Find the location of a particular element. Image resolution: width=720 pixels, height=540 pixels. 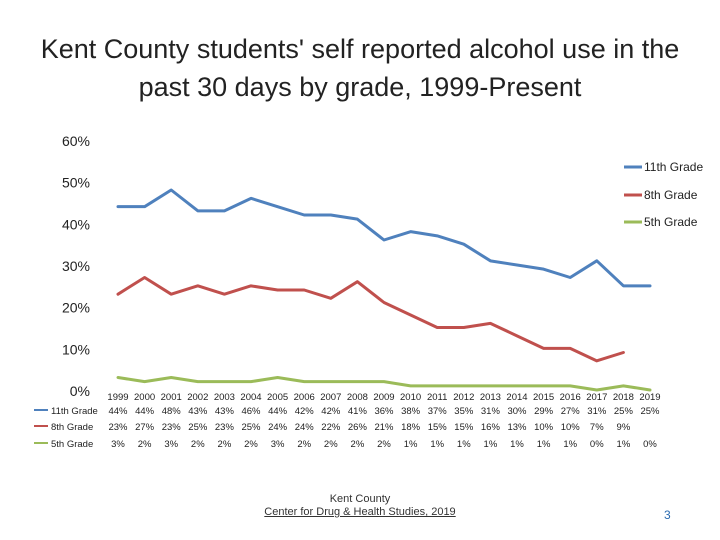

data-label: 38% is located at coordinates (411, 411).